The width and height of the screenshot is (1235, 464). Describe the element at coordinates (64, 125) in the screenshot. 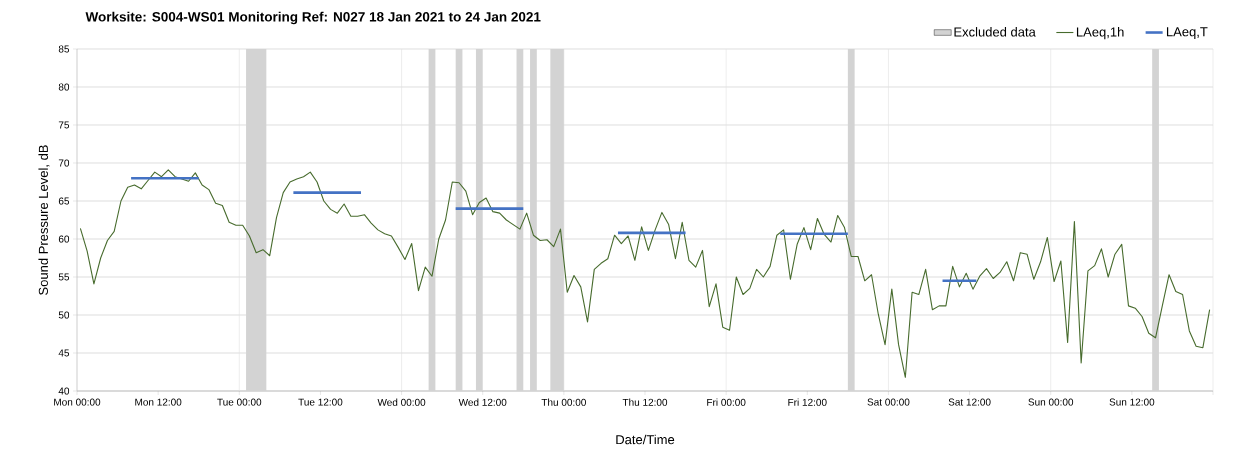

I see `y-tick-label: 75` at that location.